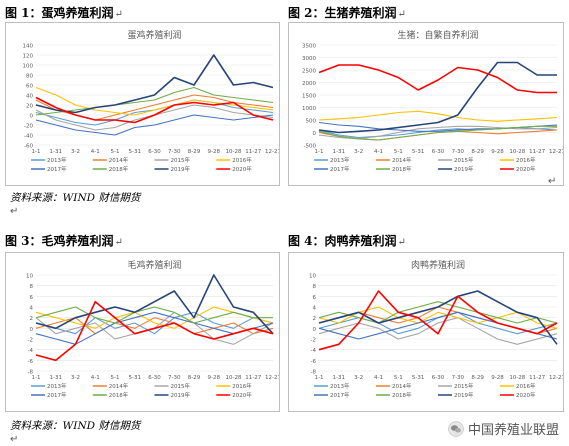 The width and height of the screenshot is (569, 446). What do you see at coordinates (378, 152) in the screenshot?
I see `x-tick-label: 4-1` at bounding box center [378, 152].